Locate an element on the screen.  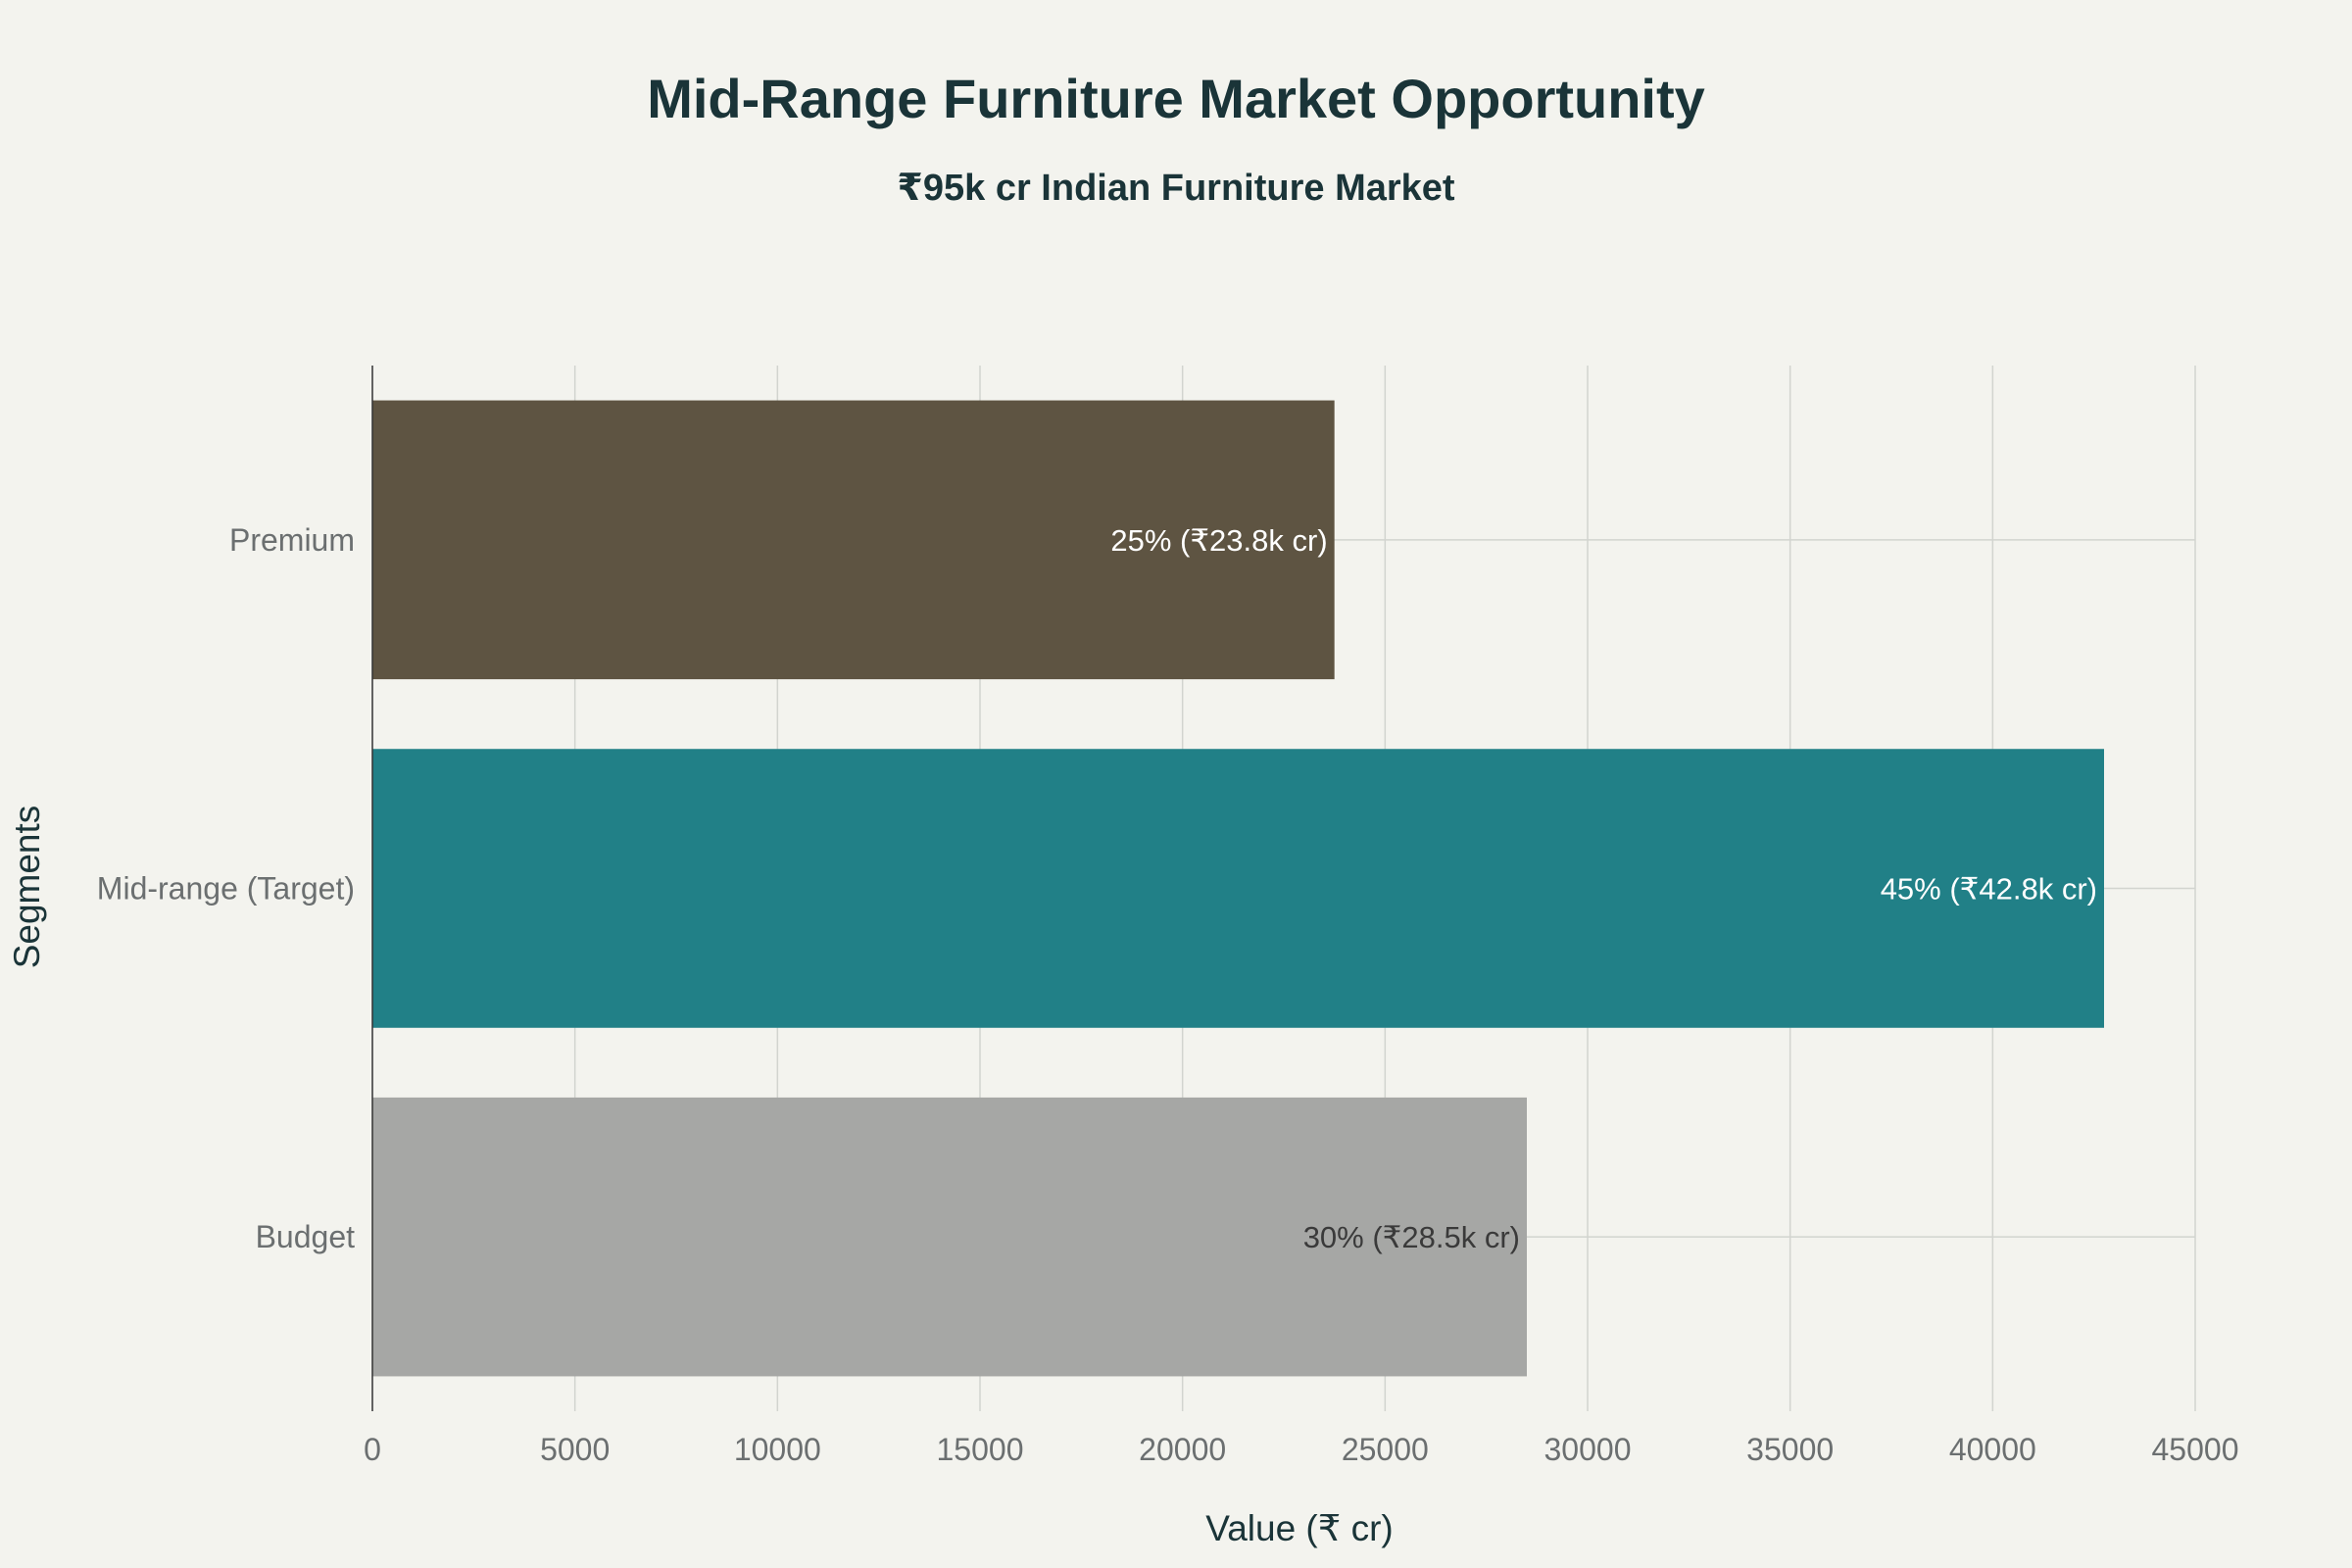
y-axis-ticks: Premium Mid-range (Target) Budget is located at coordinates (226, 888).